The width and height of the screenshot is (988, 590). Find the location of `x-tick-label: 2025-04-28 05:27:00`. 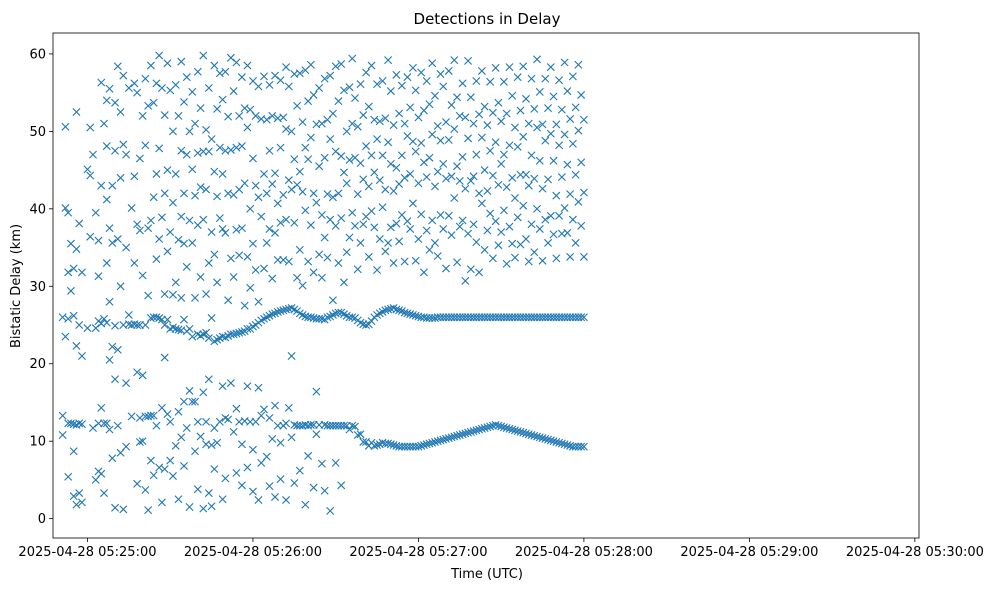

x-tick-label: 2025-04-28 05:27:00 is located at coordinates (418, 552).